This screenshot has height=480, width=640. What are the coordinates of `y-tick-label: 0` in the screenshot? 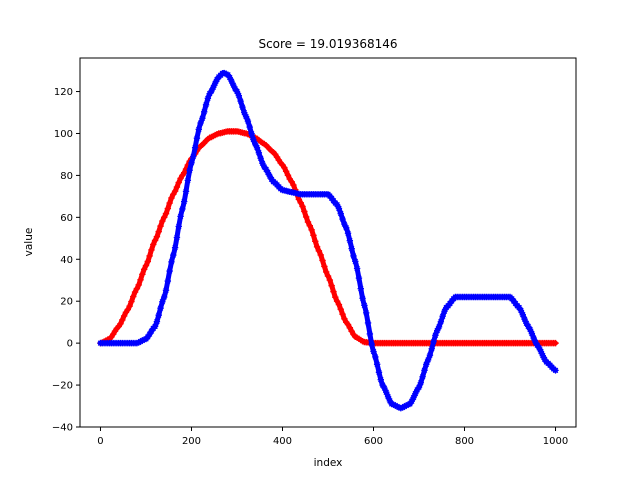 It's located at (70, 344).